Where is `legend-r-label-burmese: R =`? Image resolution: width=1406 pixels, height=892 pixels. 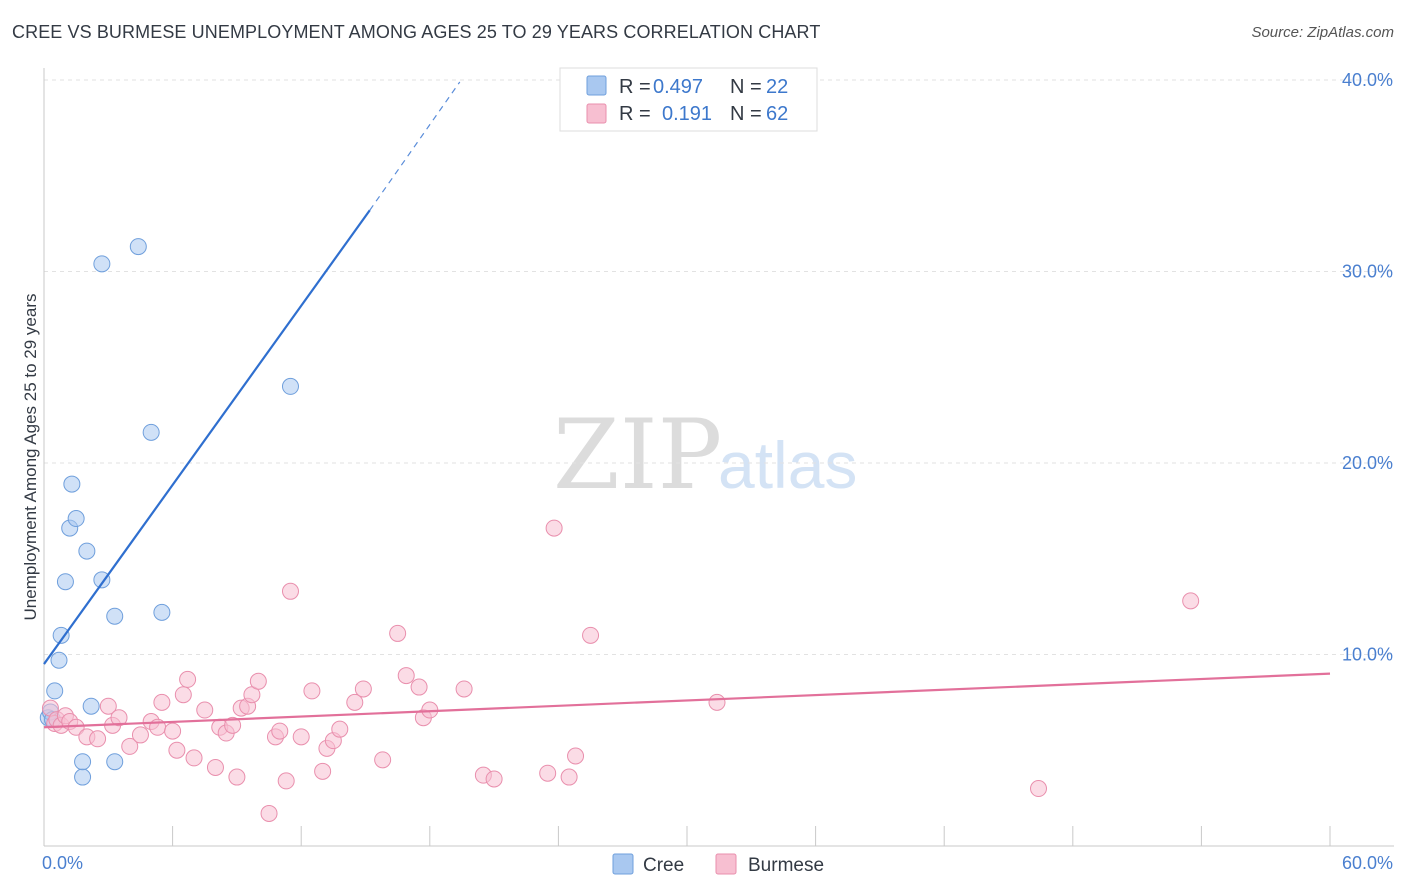
legend-r-label-burmese: R = is located at coordinates (635, 114).